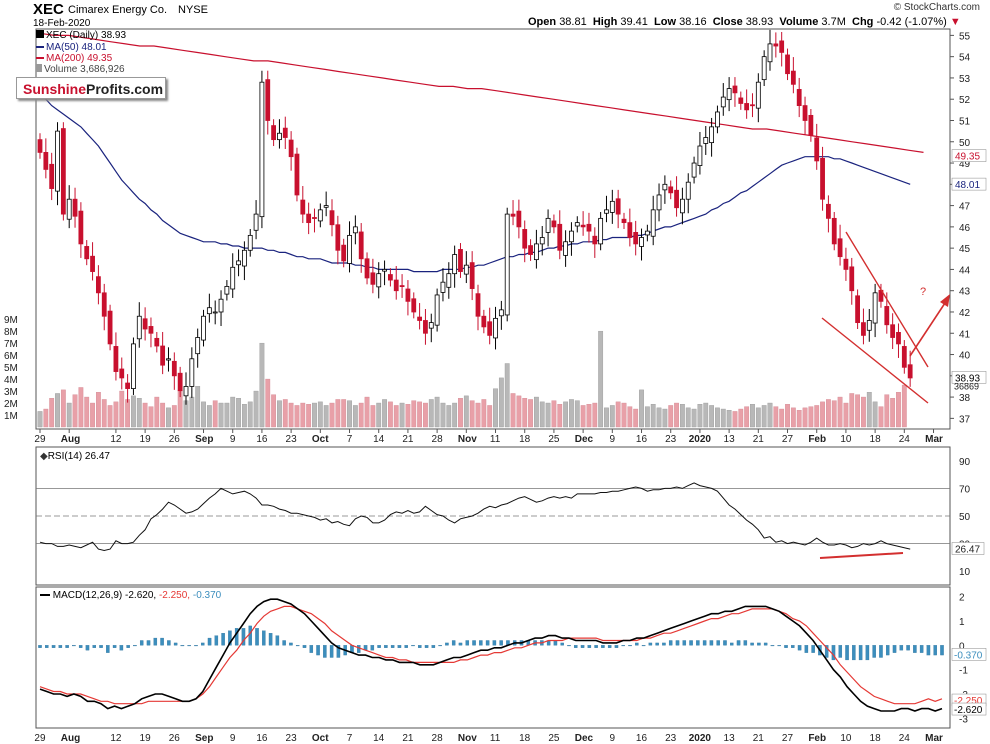 This screenshot has height=744, width=990. Describe the element at coordinates (969, 377) in the screenshot. I see `close-value-tag-box` at that location.